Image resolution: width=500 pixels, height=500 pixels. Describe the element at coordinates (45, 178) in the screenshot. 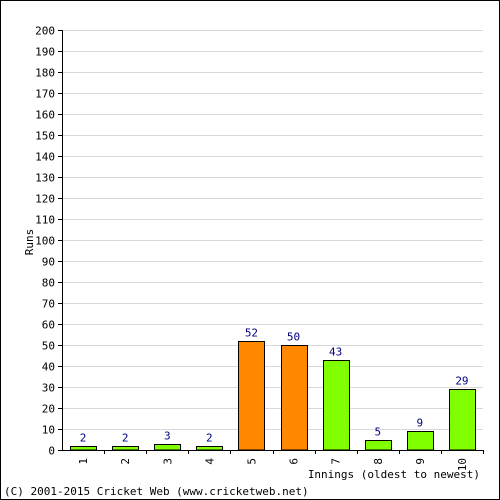

I see `y-tick-label: 130` at that location.